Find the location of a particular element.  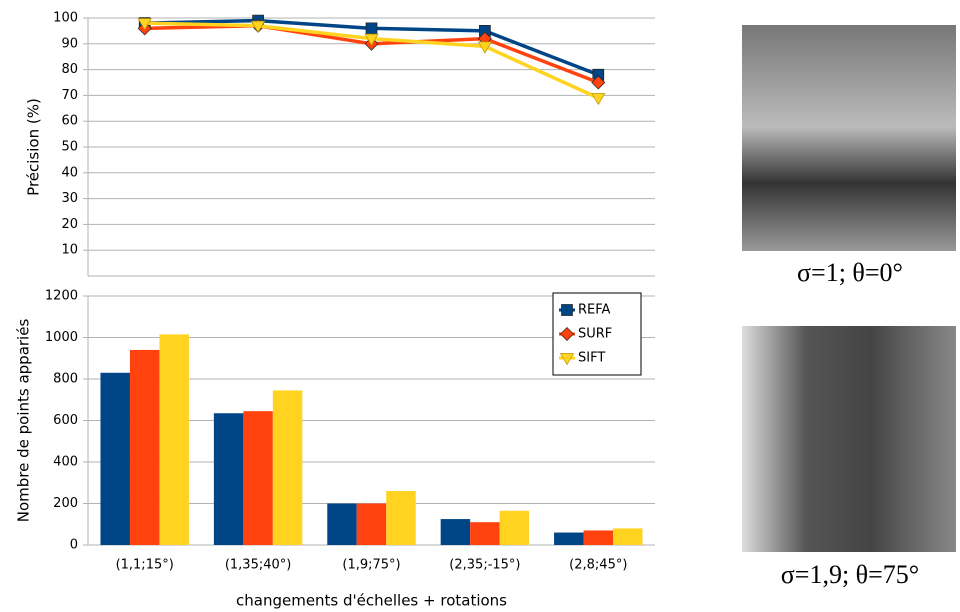

y-tick-label: 90 is located at coordinates (69, 43).